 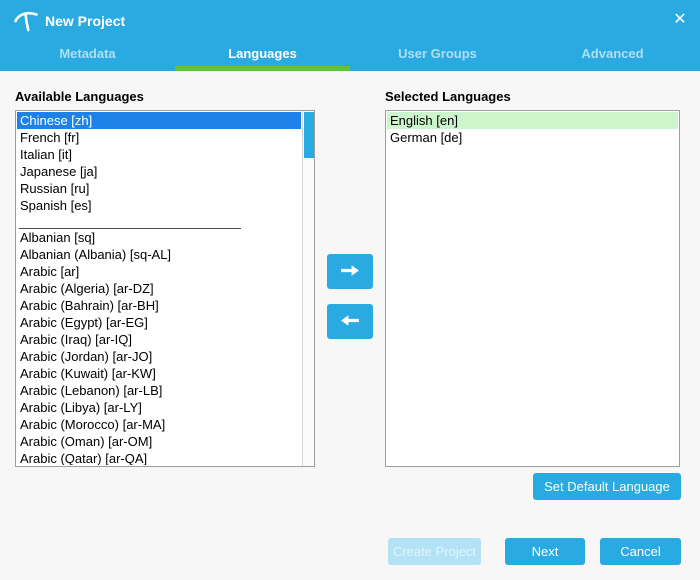 What do you see at coordinates (56, 205) in the screenshot?
I see `language-option-label: Spanish [es]` at bounding box center [56, 205].